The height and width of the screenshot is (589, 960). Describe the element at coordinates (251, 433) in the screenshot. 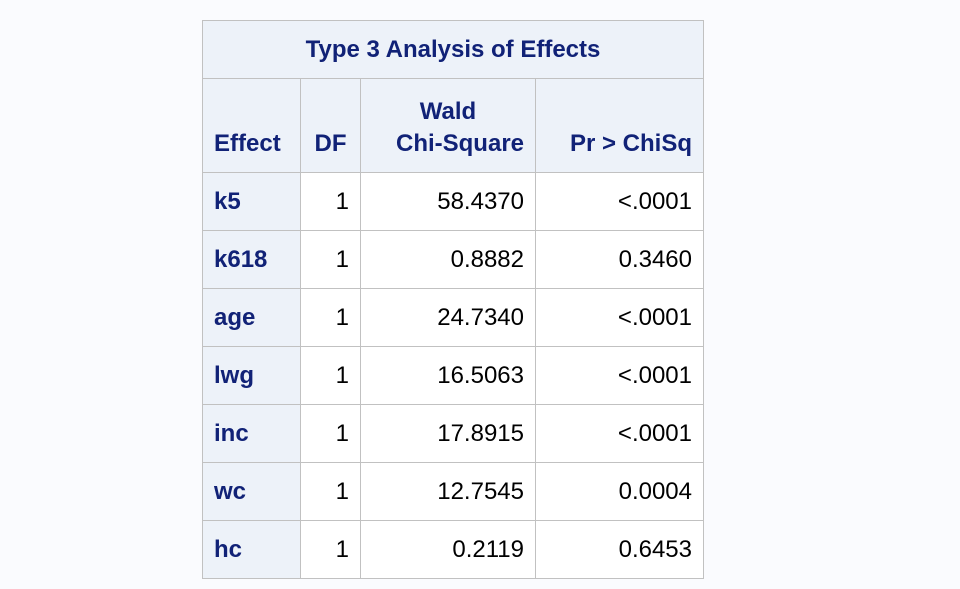

I see `row-effect: inc` at that location.